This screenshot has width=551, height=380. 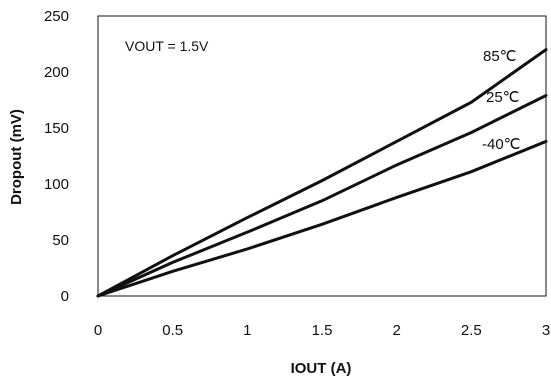 I want to click on y-tick-label: 150, so click(x=56, y=128).